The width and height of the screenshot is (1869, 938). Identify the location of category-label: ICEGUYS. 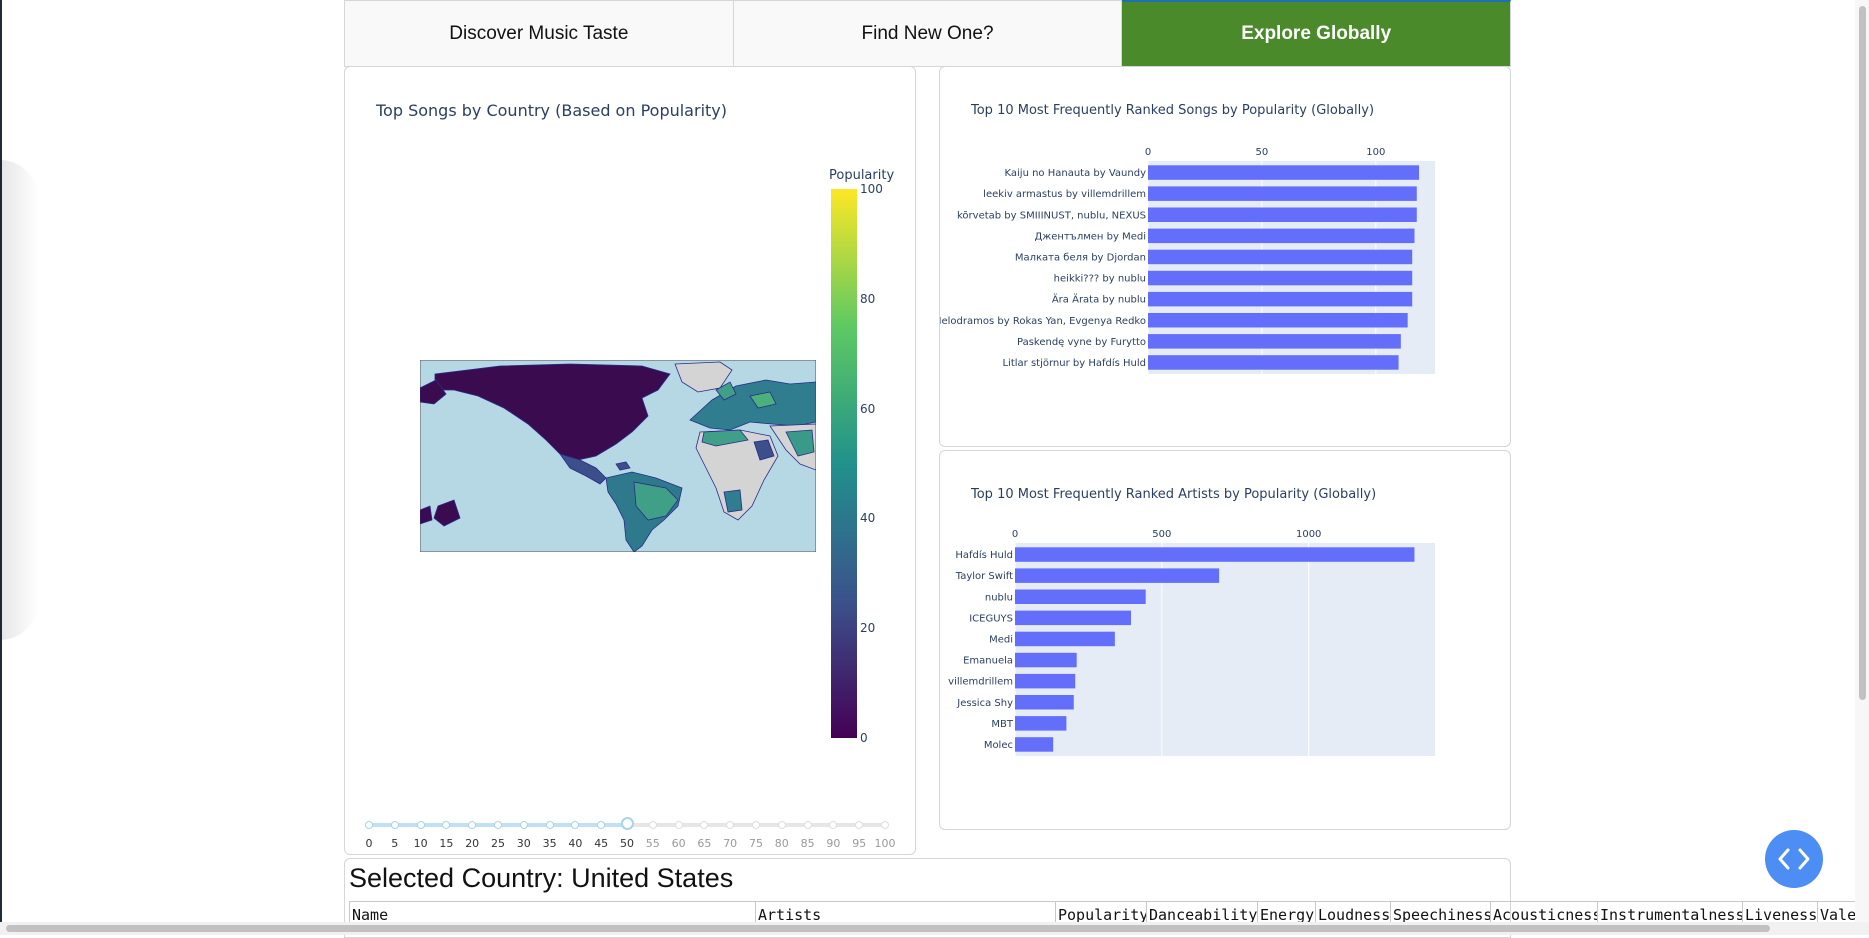
(991, 618).